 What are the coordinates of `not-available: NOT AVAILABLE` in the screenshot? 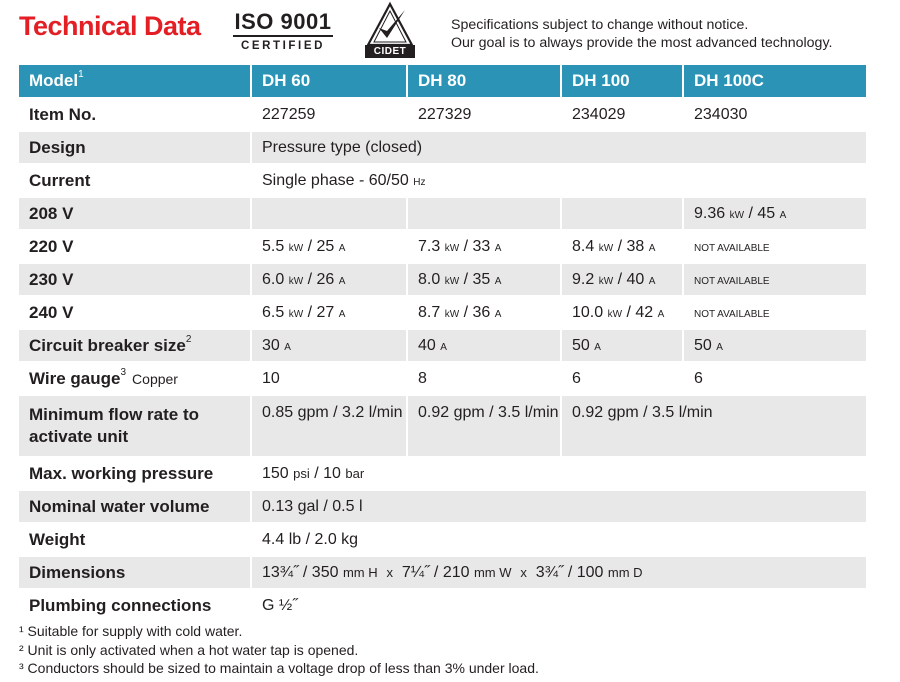 It's located at (732, 314).